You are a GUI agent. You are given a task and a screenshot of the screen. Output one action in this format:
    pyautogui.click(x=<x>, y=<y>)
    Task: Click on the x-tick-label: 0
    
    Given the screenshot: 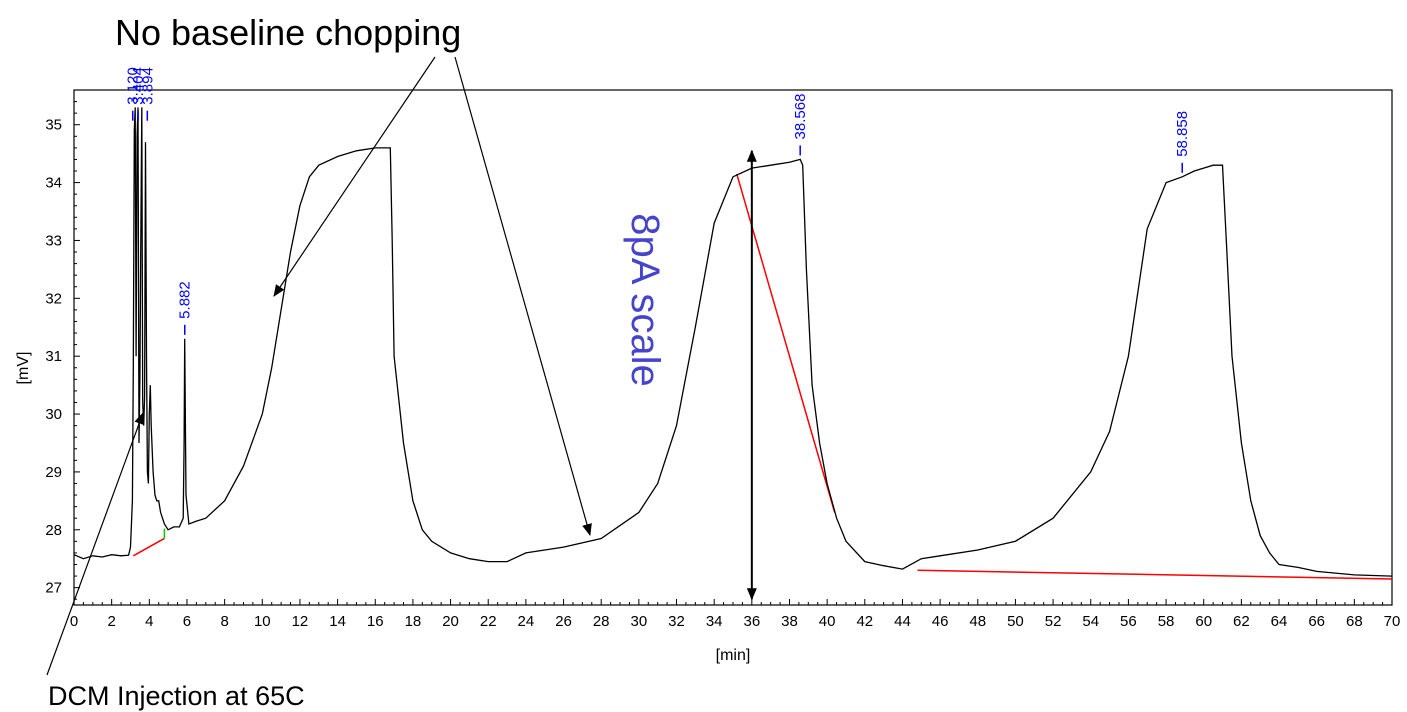 What is the action you would take?
    pyautogui.click(x=74, y=621)
    